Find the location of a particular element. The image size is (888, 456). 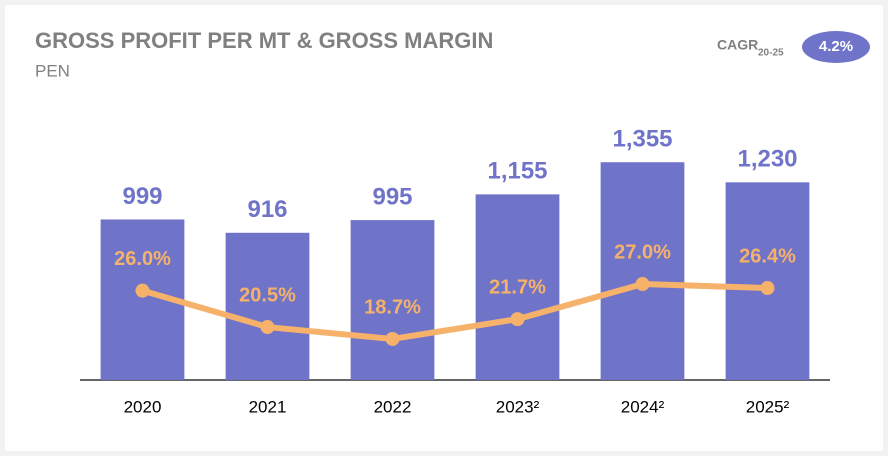

cagr-value: 4.2% is located at coordinates (836, 46).